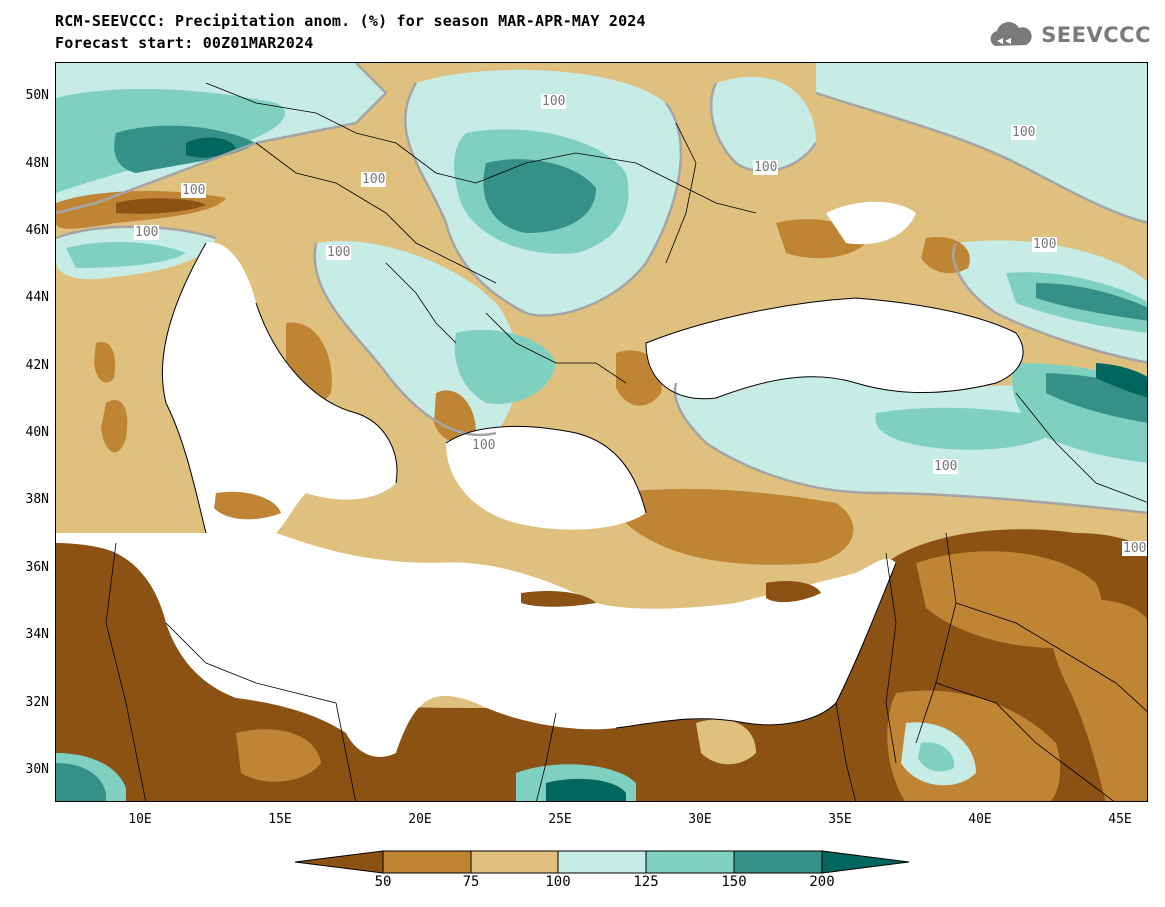  Describe the element at coordinates (37, 230) in the screenshot. I see `lat-label-46n: 46N` at that location.